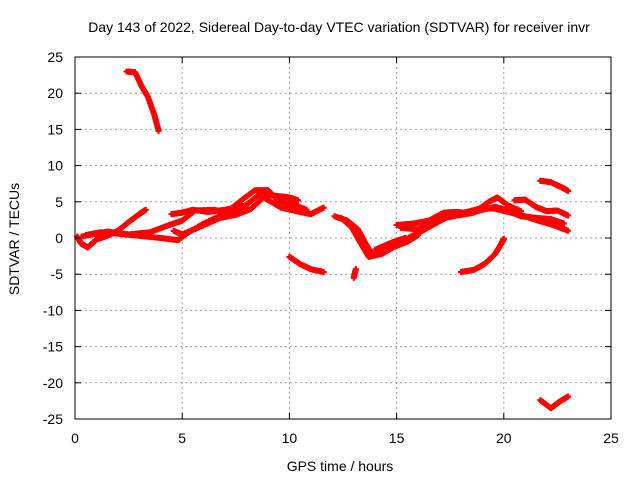 This screenshot has height=480, width=640. What do you see at coordinates (504, 438) in the screenshot?
I see `x-tick-label: 20` at bounding box center [504, 438].